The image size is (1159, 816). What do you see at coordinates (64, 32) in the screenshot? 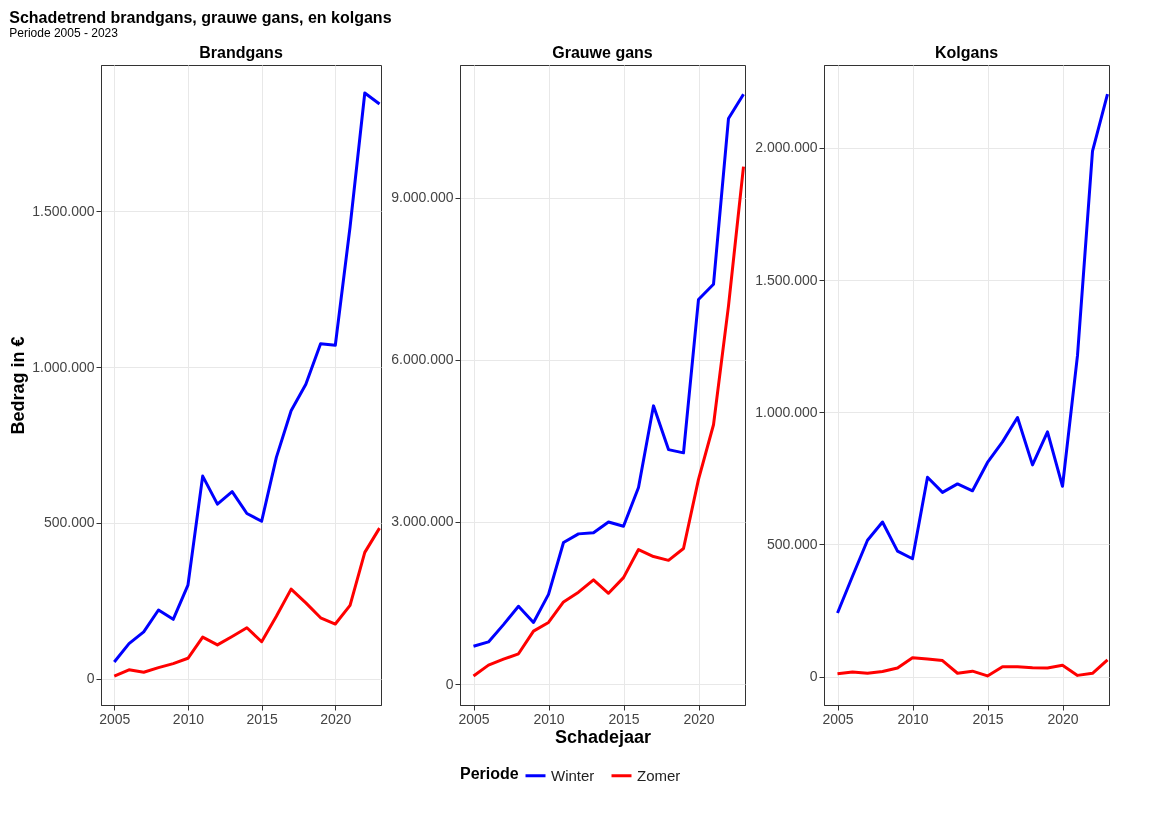
I see `text: Periode 2005 - 2023` at bounding box center [64, 32].